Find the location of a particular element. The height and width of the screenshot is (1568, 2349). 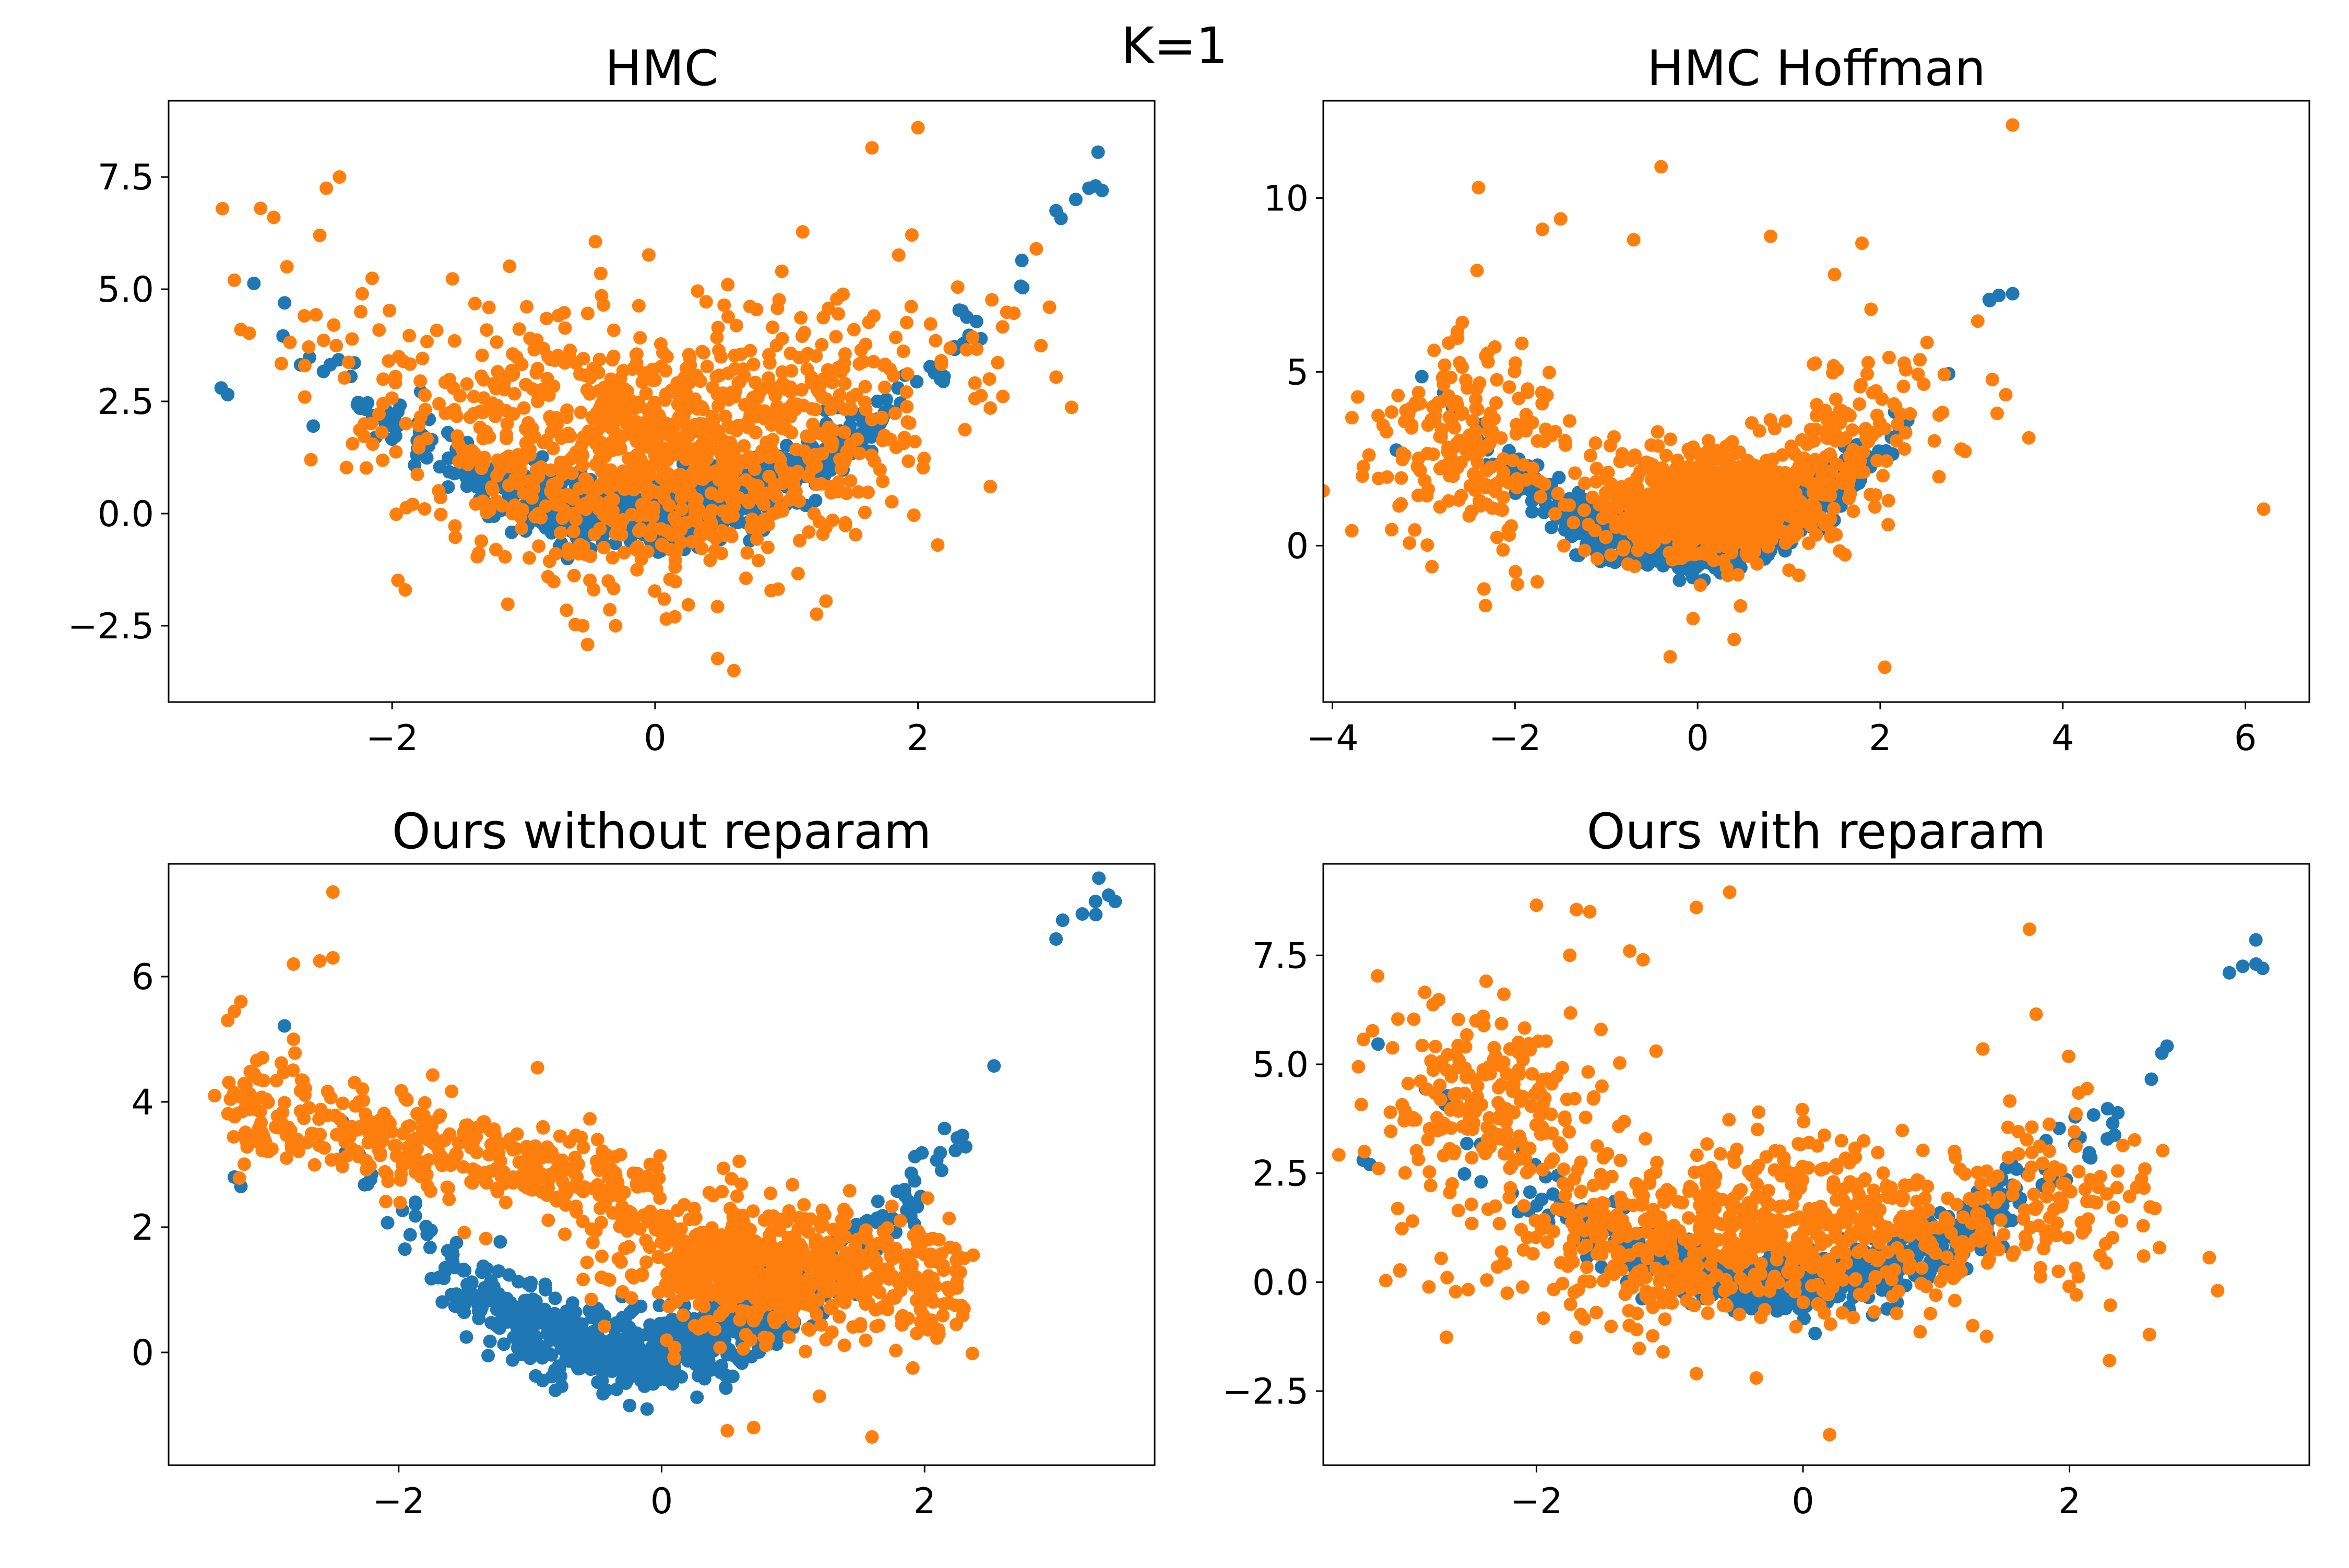

y-tick-label: 5 is located at coordinates (1297, 372).